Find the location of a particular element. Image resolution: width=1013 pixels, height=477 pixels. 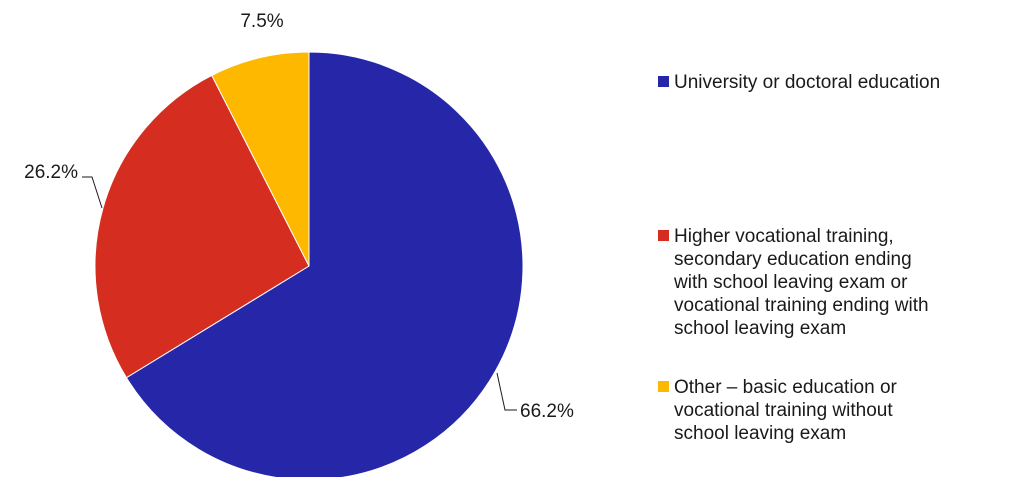

legend-item-university: University or doctoral education is located at coordinates (799, 82).